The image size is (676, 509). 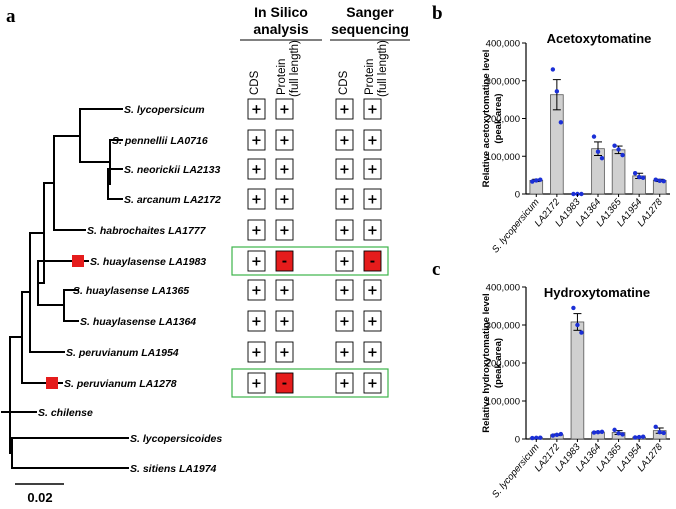 What do you see at coordinates (120, 384) in the screenshot?
I see `species-label: S. peruvianum LA1278` at bounding box center [120, 384].